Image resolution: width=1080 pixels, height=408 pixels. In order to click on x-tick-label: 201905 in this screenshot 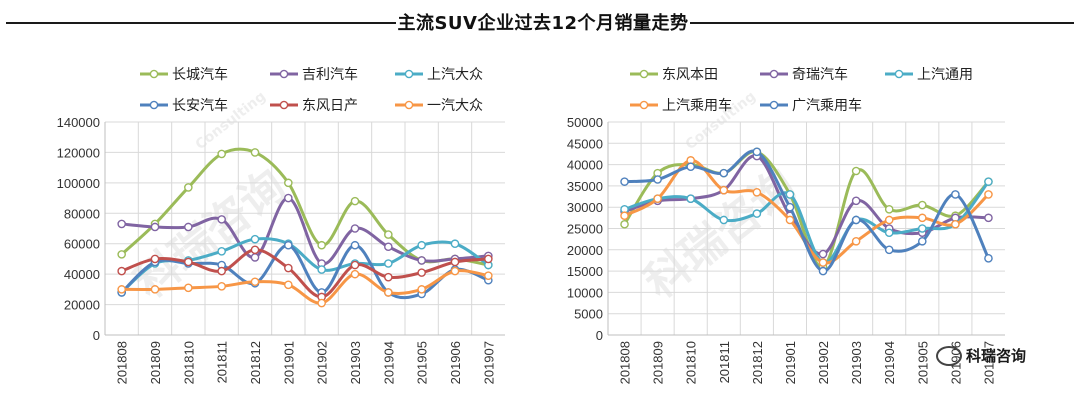, I will do `click(422, 362)`.